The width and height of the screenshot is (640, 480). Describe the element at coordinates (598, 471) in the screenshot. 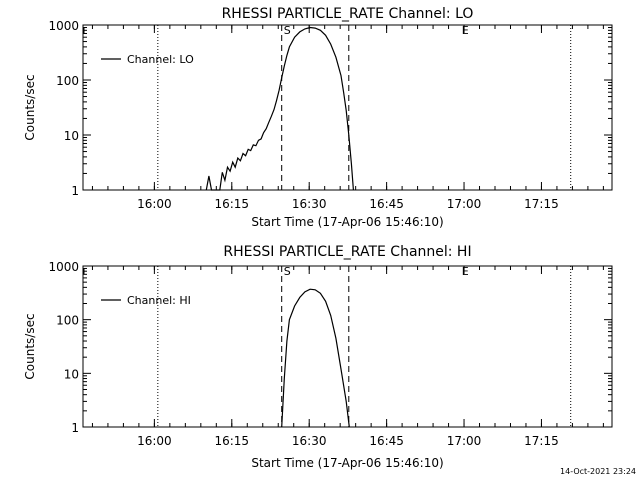

I see `footer-timestamp: 14-Oct-2021 23:24` at that location.